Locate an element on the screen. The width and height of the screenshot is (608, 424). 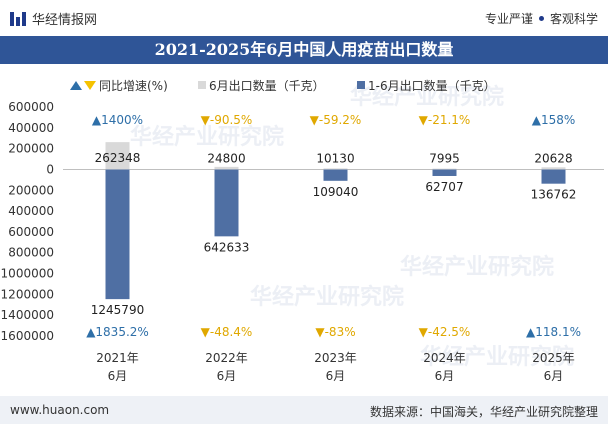
yoy-cumulative-label: ▲1835.2% is located at coordinates (117, 332).